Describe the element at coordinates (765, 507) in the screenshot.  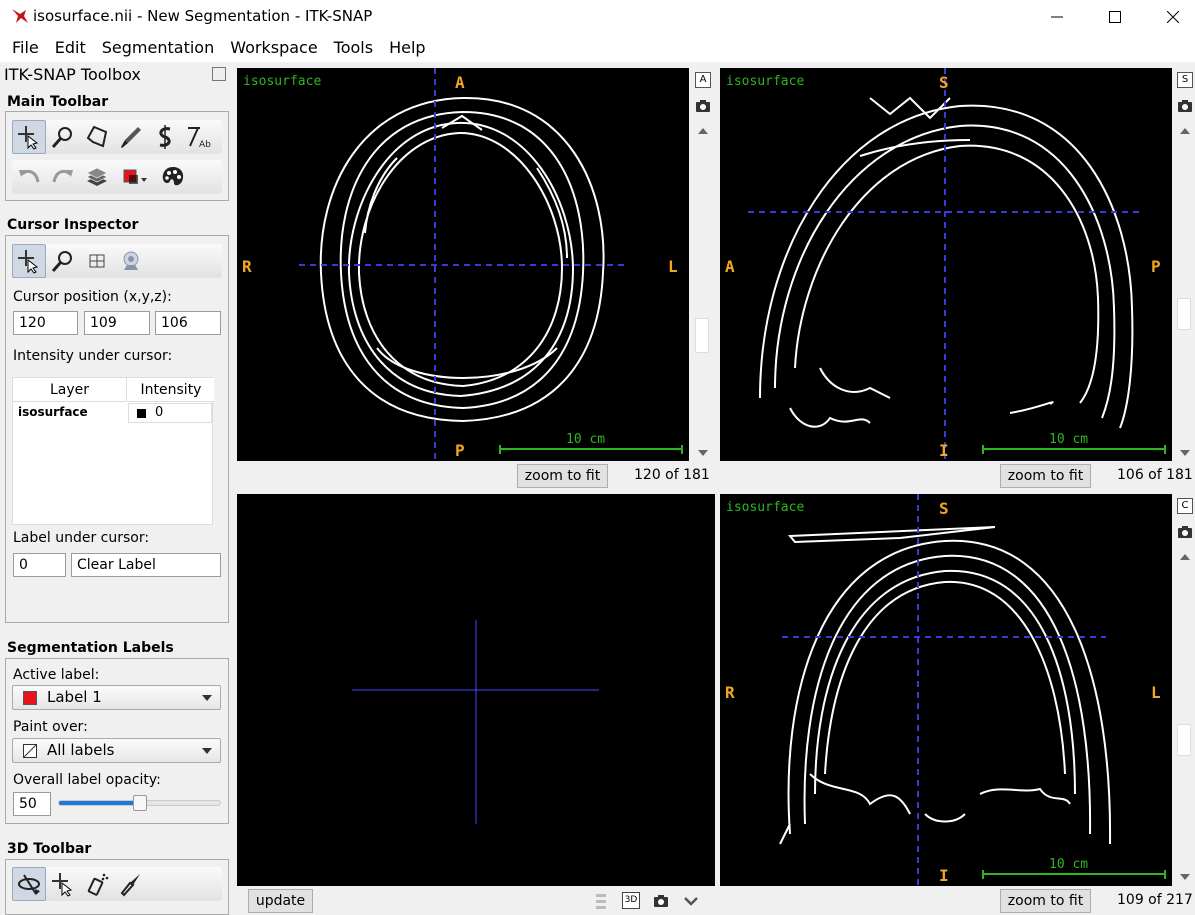
I see `coronal-layer-name: isosurface` at that location.